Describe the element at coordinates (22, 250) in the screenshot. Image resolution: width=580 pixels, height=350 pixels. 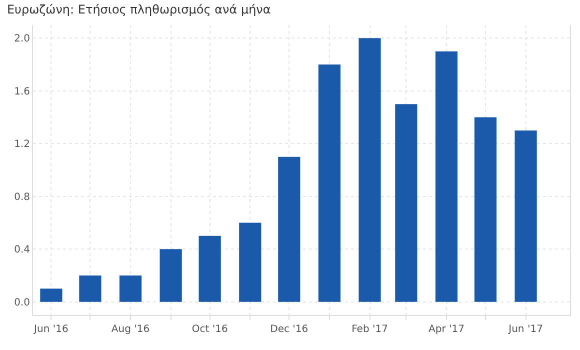
I see `y-tick-label: 0.4` at that location.